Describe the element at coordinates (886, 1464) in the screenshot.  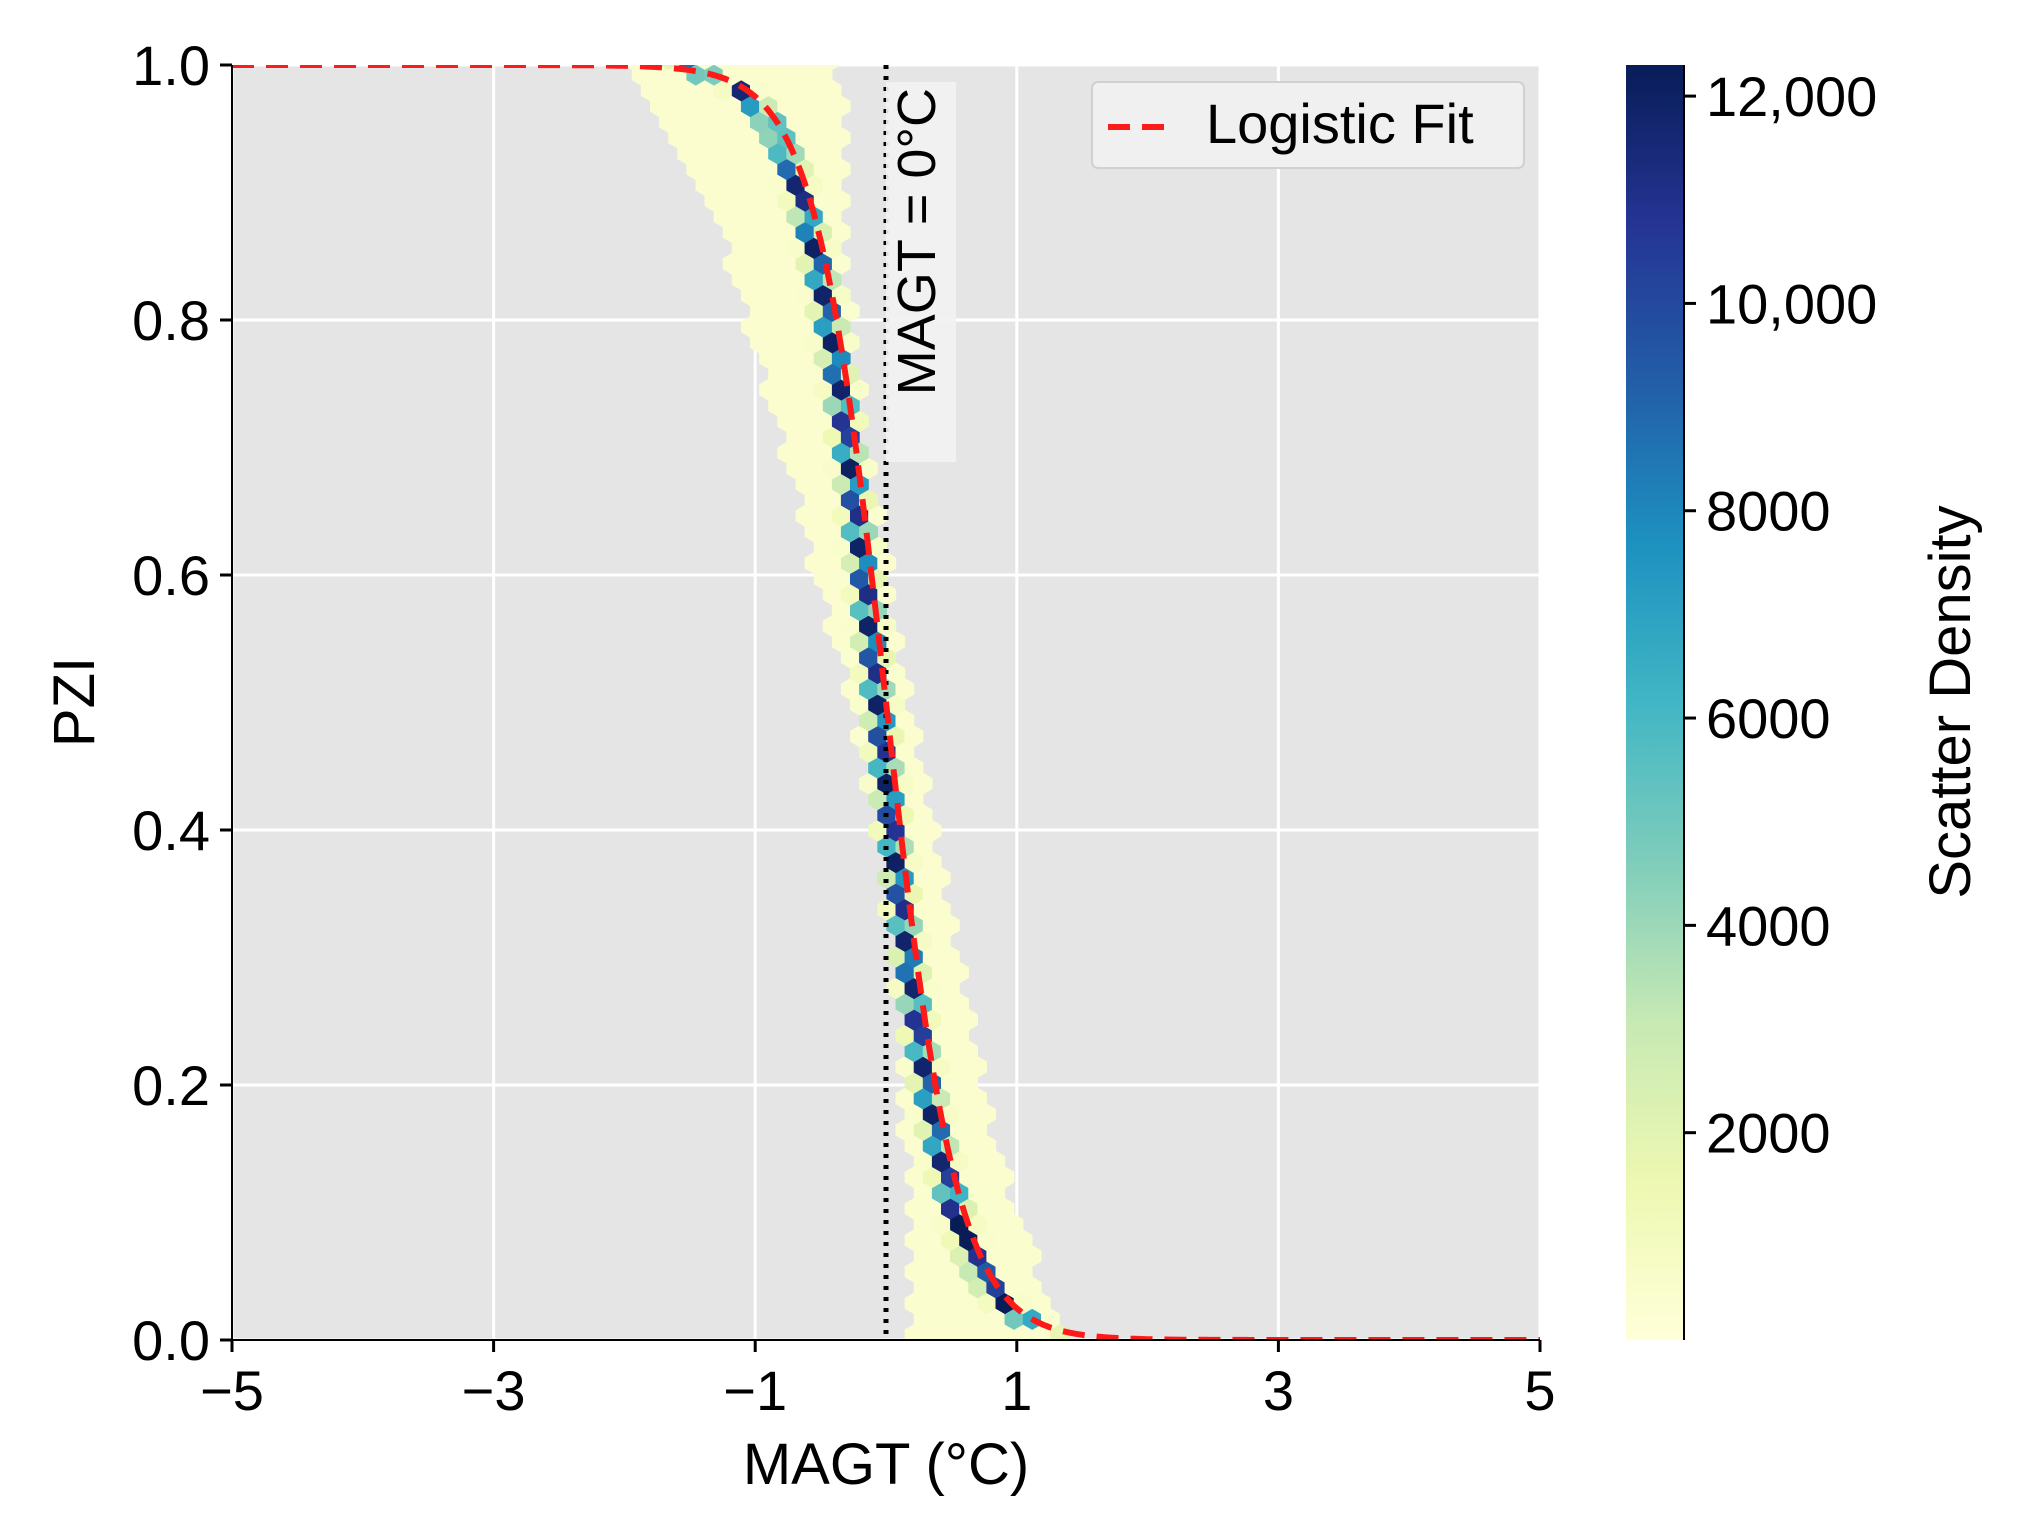
I see `x-axis-label: MAGT (°C)` at that location.